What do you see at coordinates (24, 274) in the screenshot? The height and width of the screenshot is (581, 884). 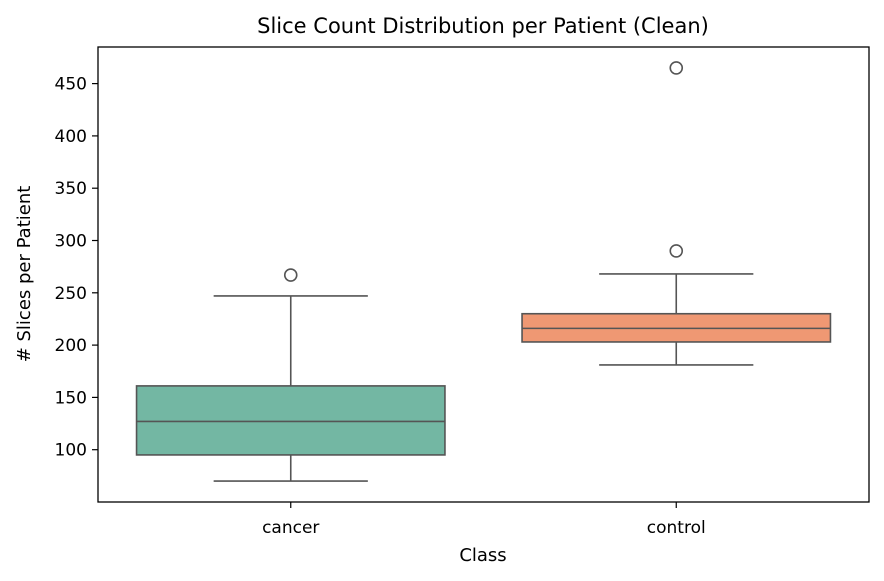 I see `y-axis-label: # Slices per Patient` at bounding box center [24, 274].